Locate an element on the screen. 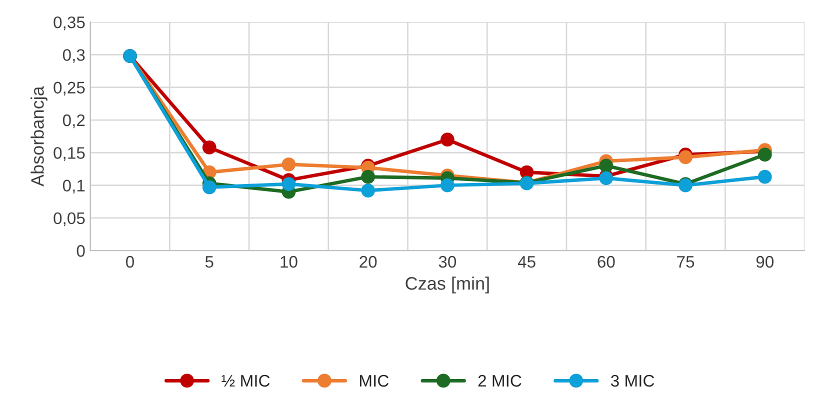 The height and width of the screenshot is (401, 821). x-tick-label: 5 is located at coordinates (209, 262).